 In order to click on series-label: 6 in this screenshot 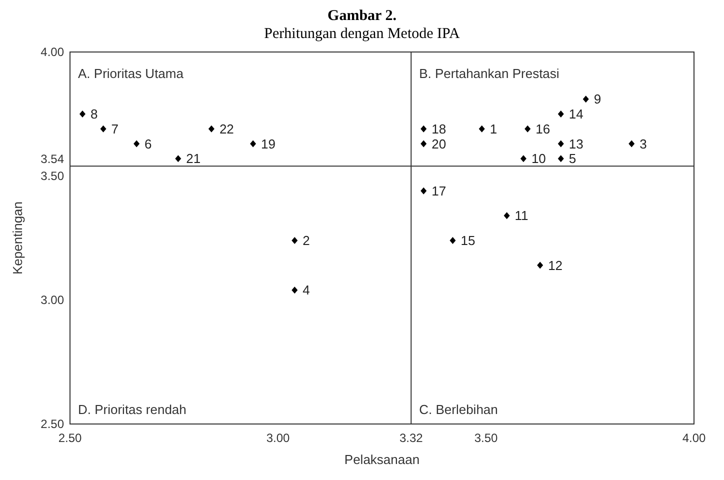, I will do `click(148, 144)`.